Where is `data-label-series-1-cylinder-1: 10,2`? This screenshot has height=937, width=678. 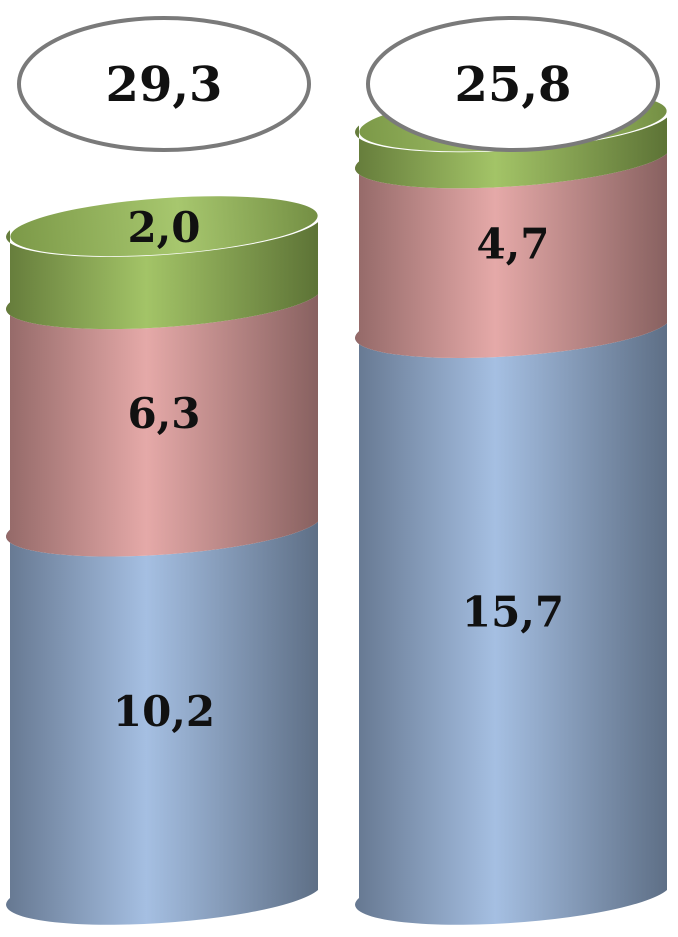
data-label-series-1-cylinder-1: 10,2 is located at coordinates (164, 711).